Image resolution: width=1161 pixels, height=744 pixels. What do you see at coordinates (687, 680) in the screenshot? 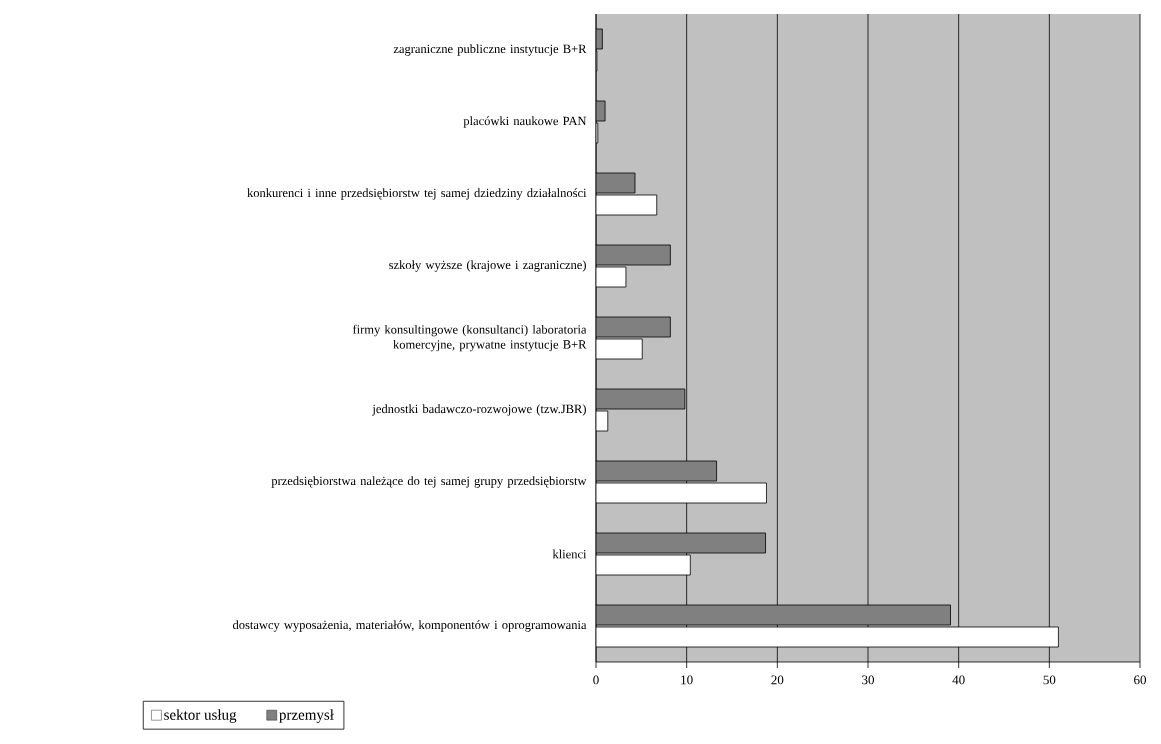
I see `x-tick-label: 10` at bounding box center [687, 680].